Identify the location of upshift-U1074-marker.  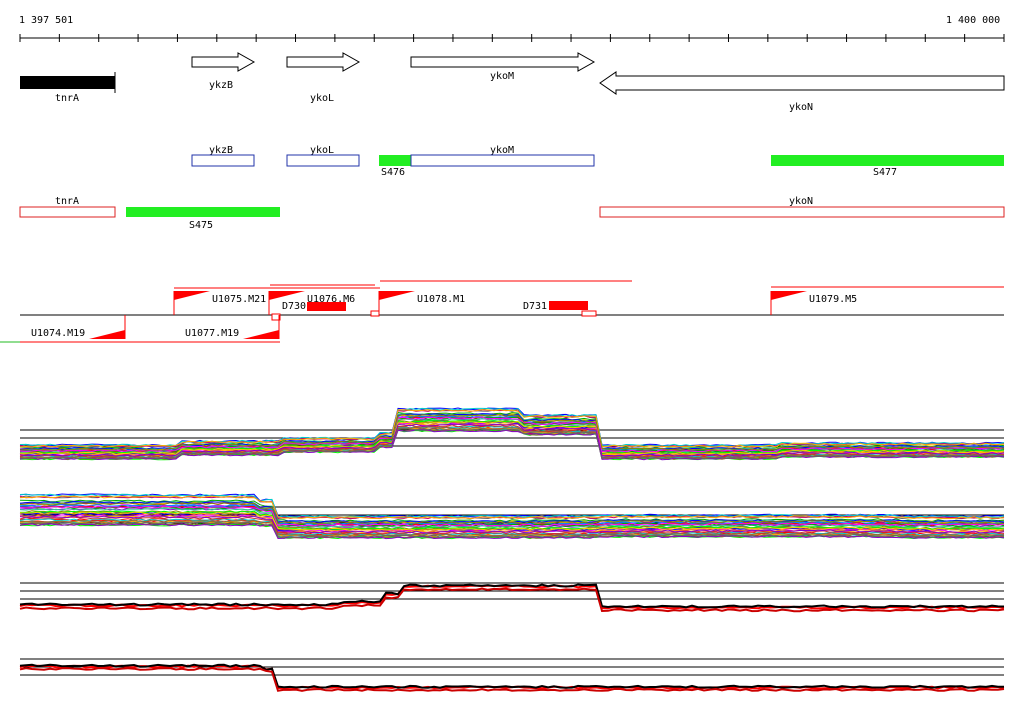
(107, 334).